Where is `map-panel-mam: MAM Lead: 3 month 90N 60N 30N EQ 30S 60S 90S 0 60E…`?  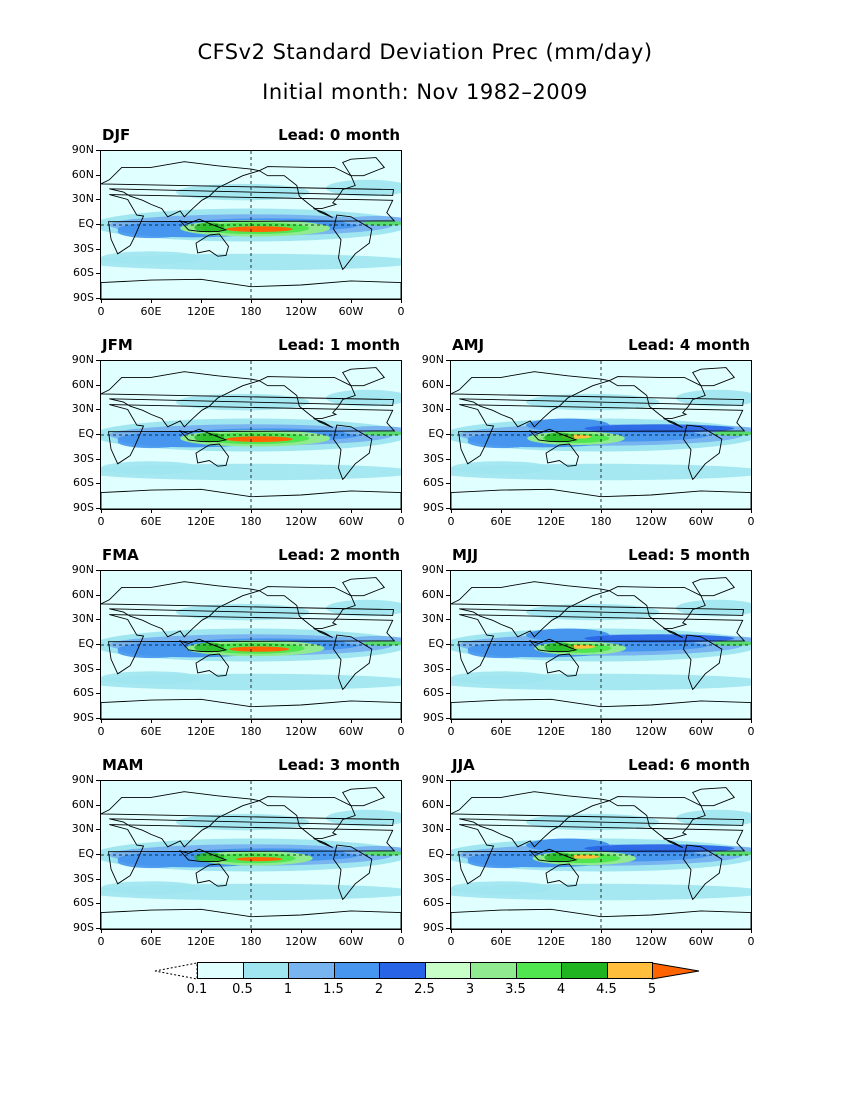
map-panel-mam: MAM Lead: 3 month 90N 60N 30N EQ 30S 60S 90S 0 60E… is located at coordinates (238, 858).